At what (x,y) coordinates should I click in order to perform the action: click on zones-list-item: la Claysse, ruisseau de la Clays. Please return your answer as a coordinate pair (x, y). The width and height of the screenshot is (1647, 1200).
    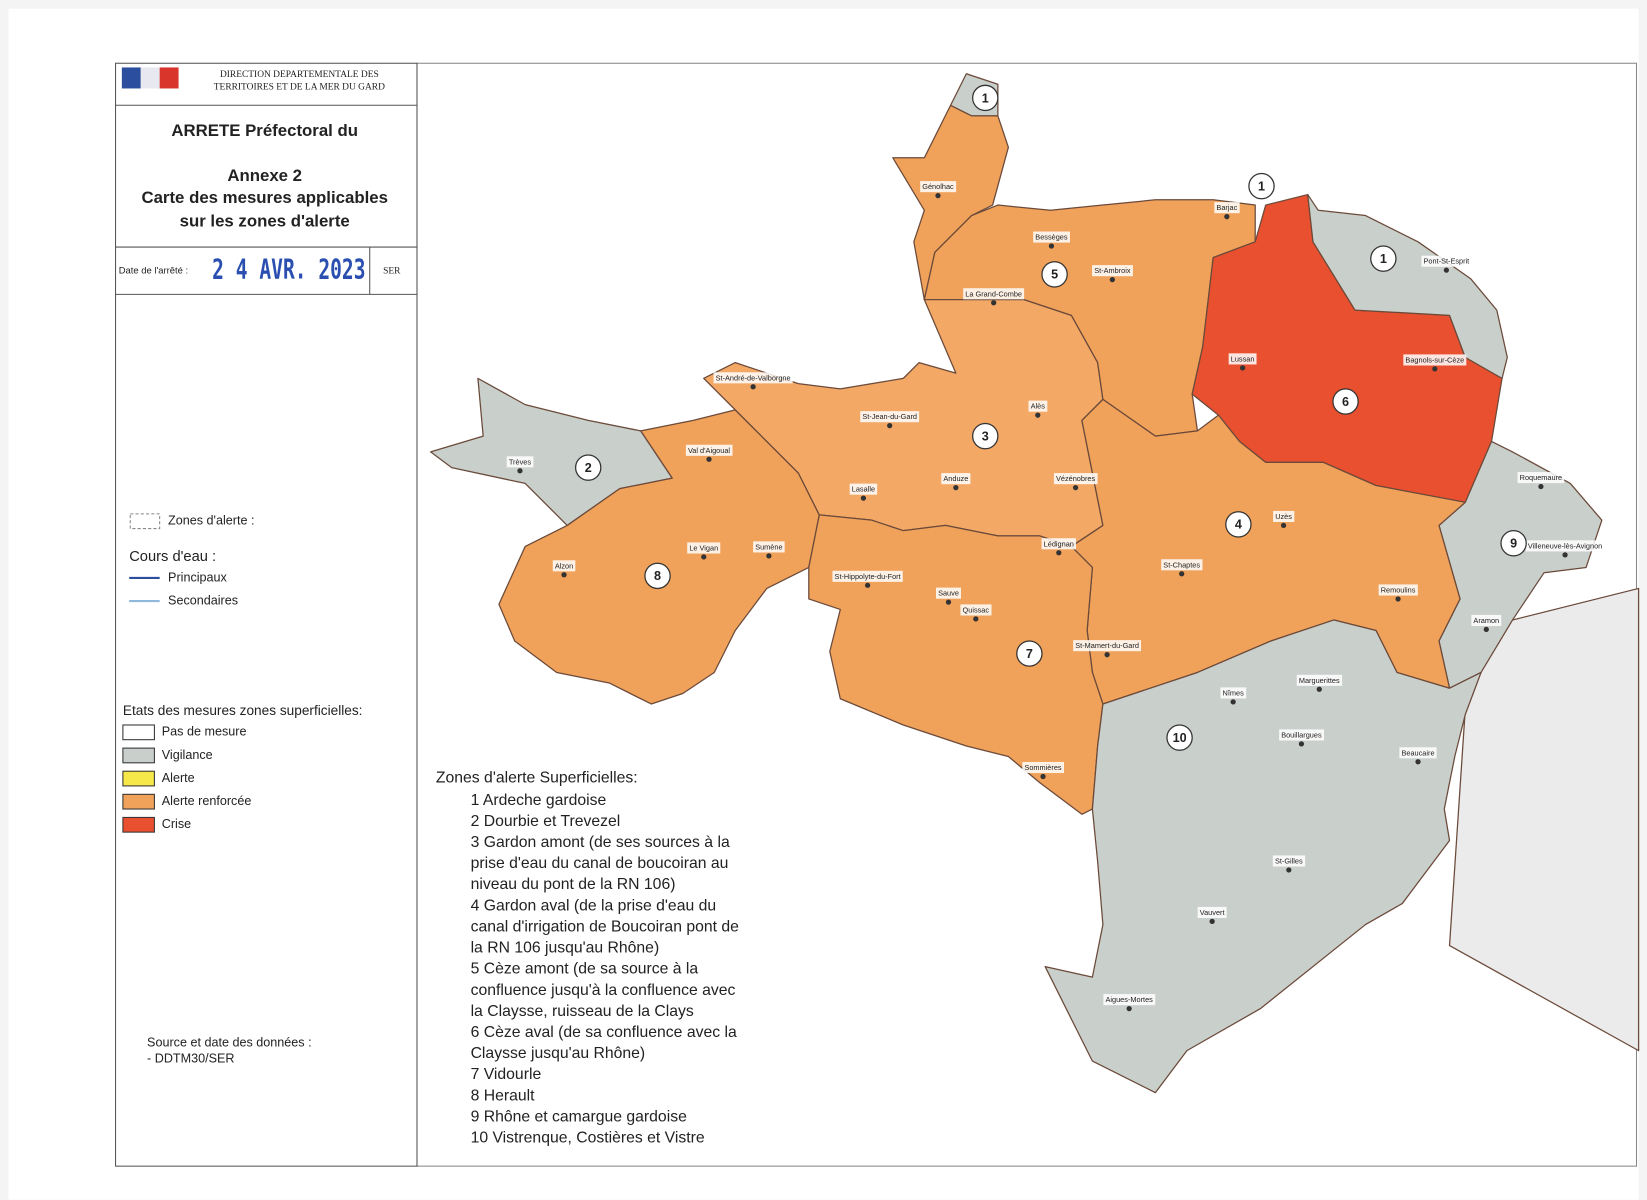
    Looking at the image, I should click on (582, 1011).